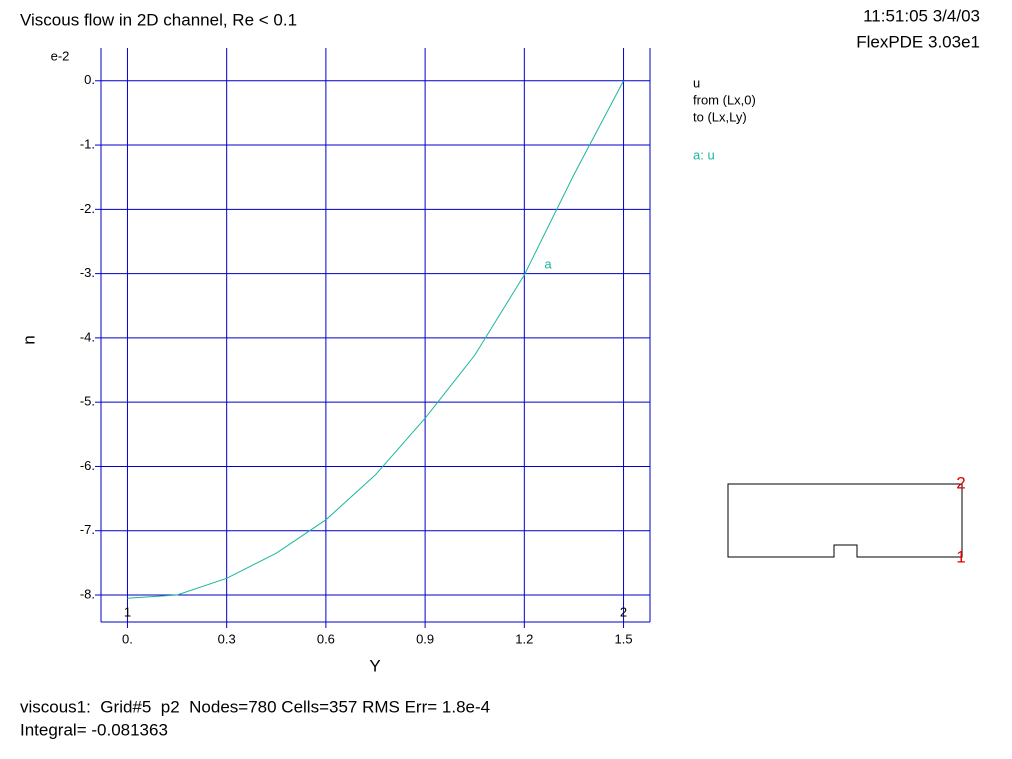 This screenshot has width=1012, height=759. Describe the element at coordinates (720, 116) in the screenshot. I see `legend-title: to (Lx,Ly)` at that location.